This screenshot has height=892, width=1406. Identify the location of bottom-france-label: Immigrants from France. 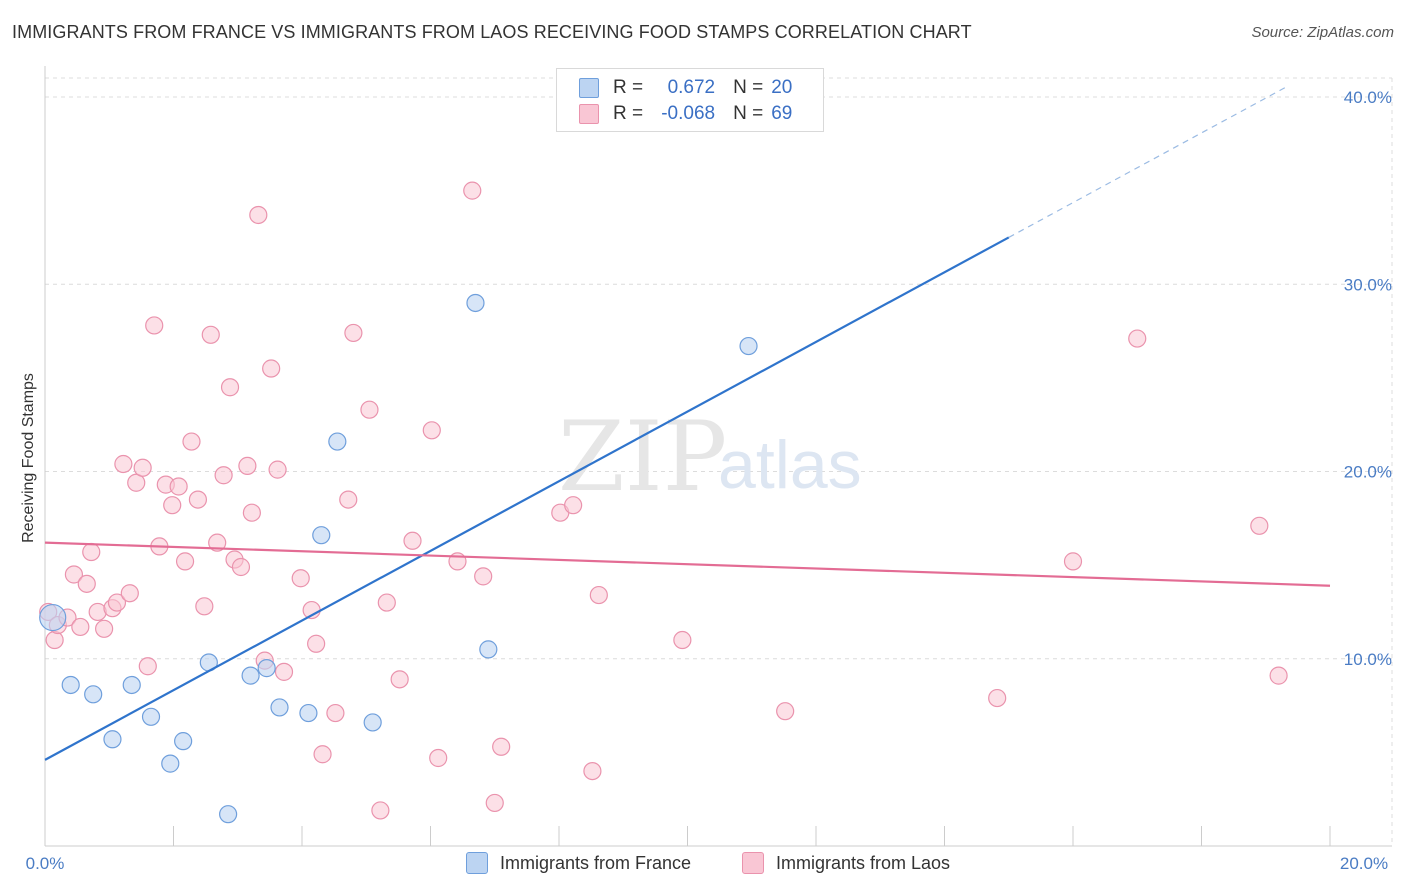
(596, 862).